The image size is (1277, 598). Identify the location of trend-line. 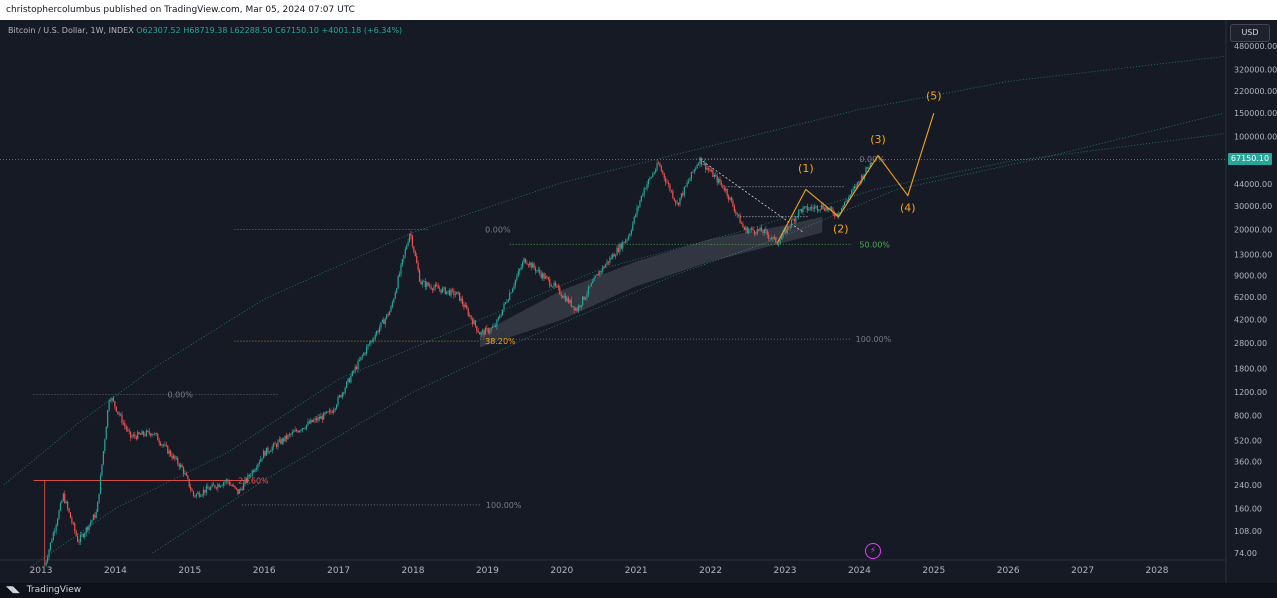
(751, 195).